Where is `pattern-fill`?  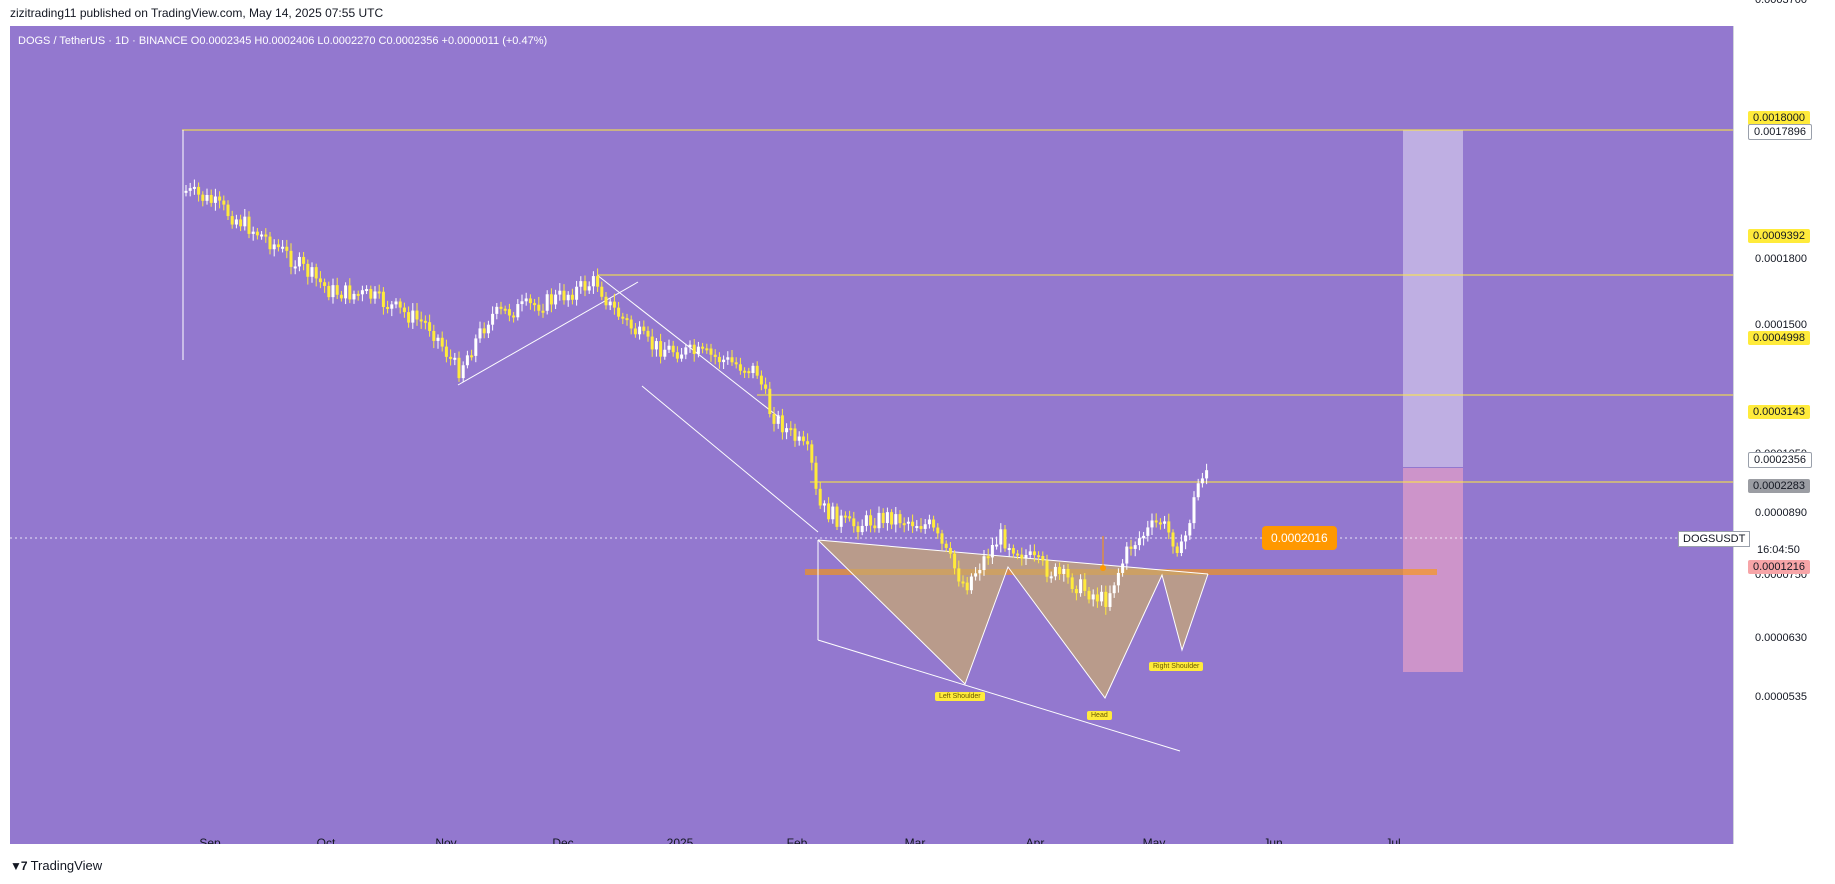
pattern-fill is located at coordinates (1013, 619).